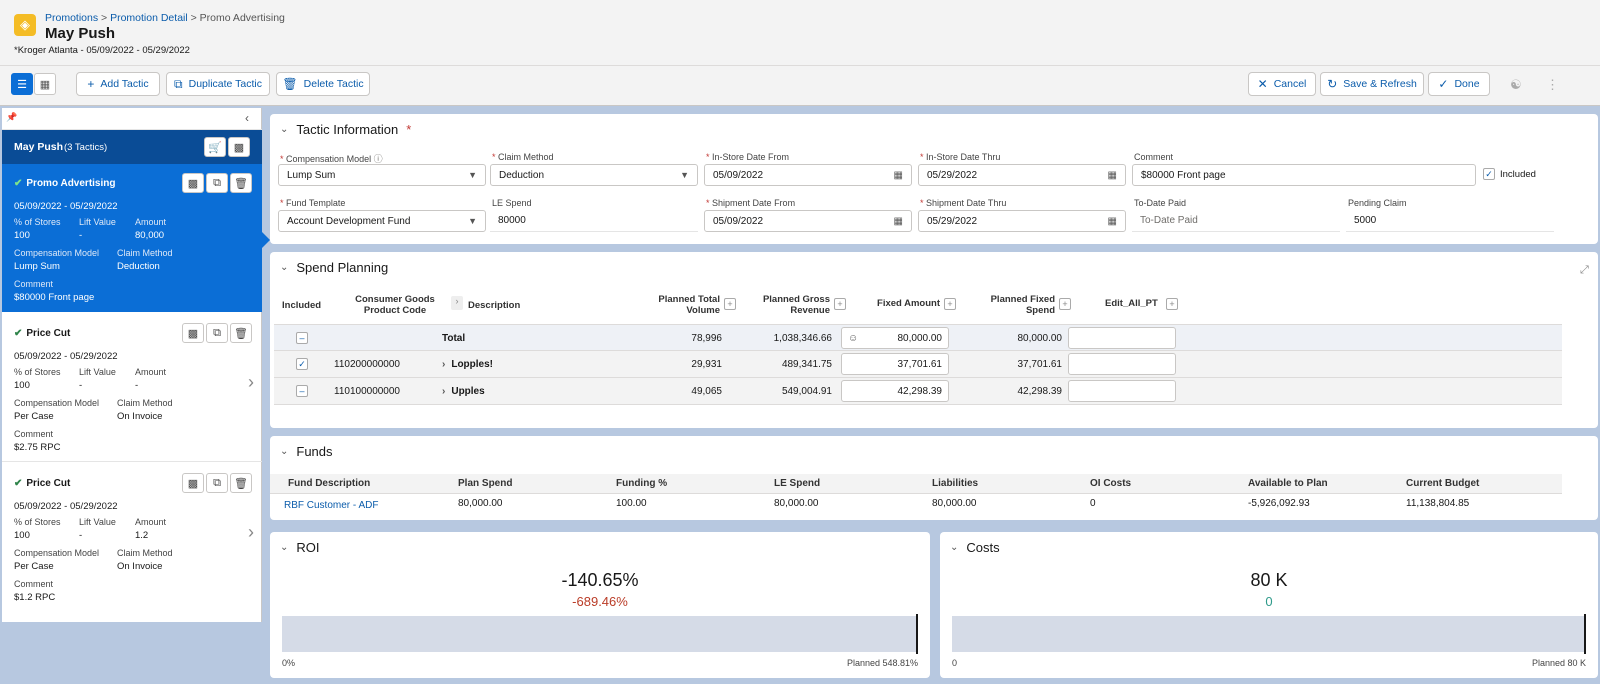 The width and height of the screenshot is (1600, 684). I want to click on fund-template-label: Fund Template, so click(316, 203).